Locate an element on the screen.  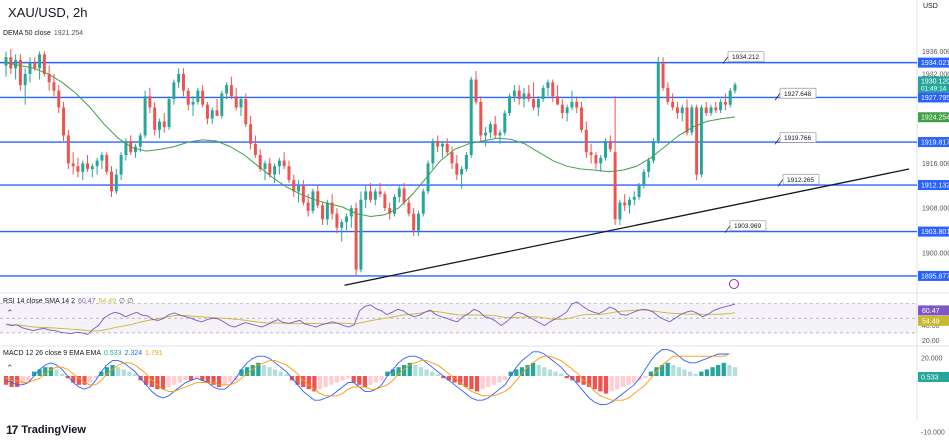
ma-price-badge is located at coordinates (933, 117).